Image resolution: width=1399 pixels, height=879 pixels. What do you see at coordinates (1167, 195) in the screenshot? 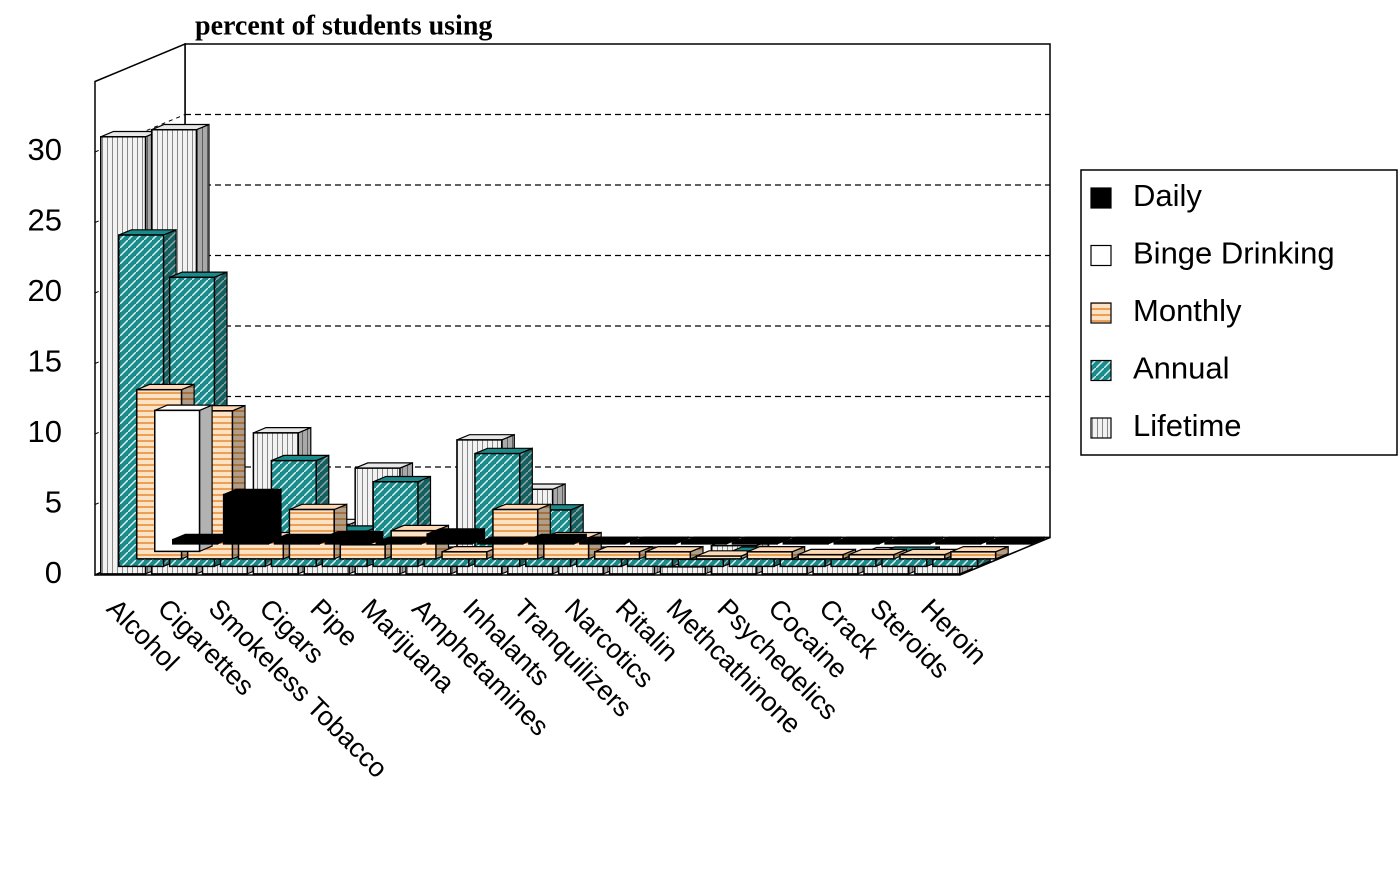
I see `legend-label: Daily` at bounding box center [1167, 195].